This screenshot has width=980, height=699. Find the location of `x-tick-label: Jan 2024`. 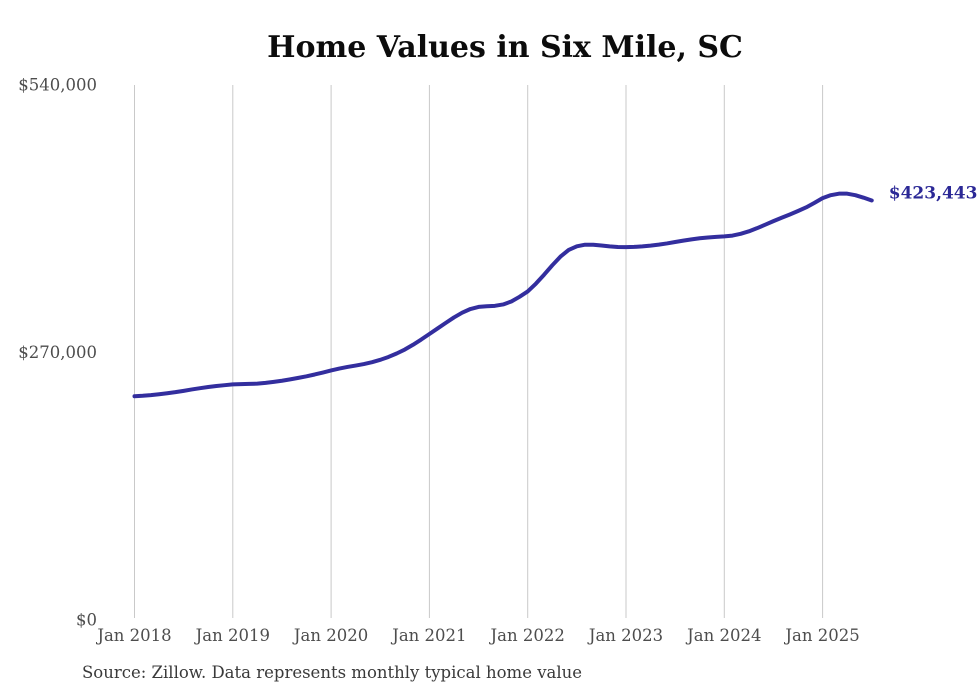

x-tick-label: Jan 2024 is located at coordinates (723, 635).